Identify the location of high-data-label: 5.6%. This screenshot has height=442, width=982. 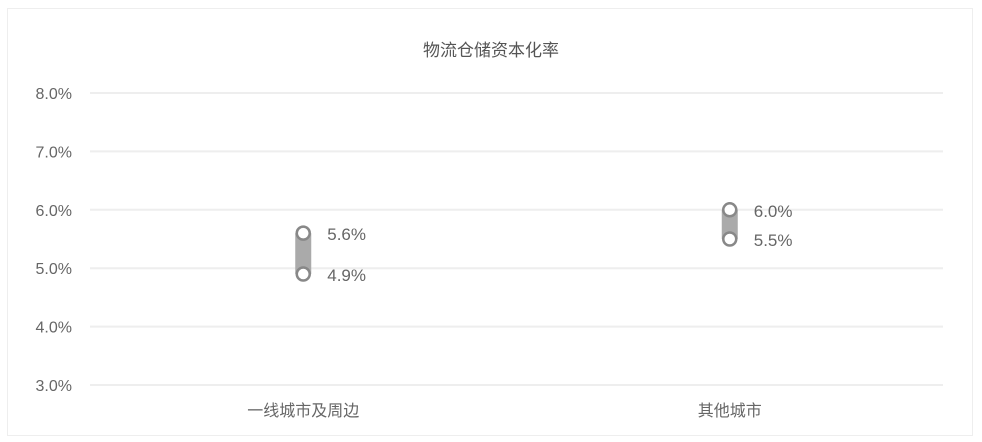
(346, 234).